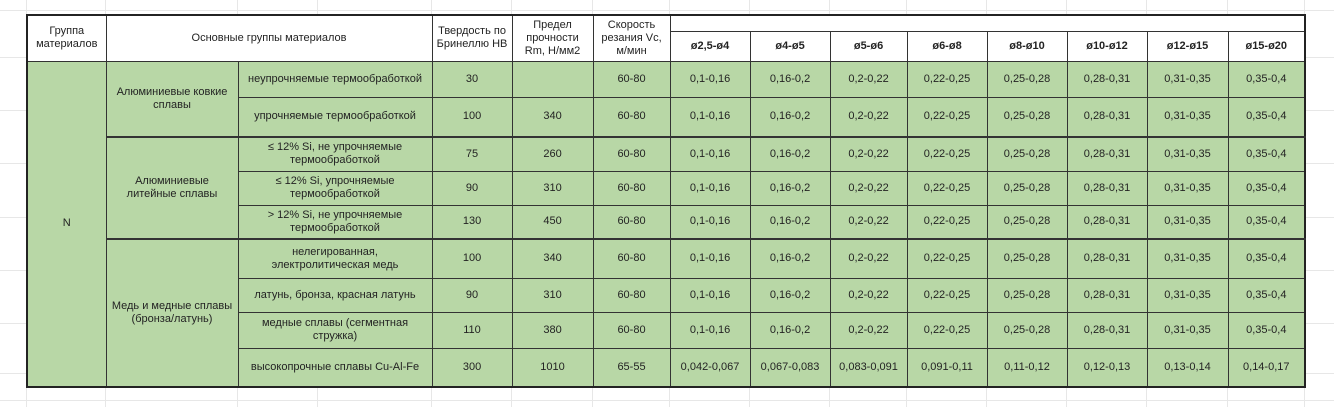 The height and width of the screenshot is (407, 1334). What do you see at coordinates (552, 330) in the screenshot?
I see `cell-rm: 380` at bounding box center [552, 330].